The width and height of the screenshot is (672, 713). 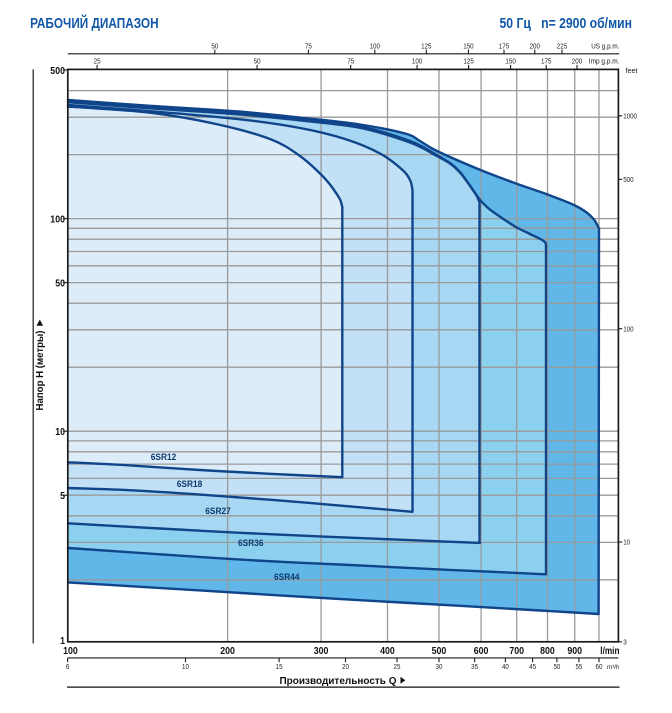 What do you see at coordinates (62, 496) in the screenshot?
I see `svg-text: 5` at bounding box center [62, 496].